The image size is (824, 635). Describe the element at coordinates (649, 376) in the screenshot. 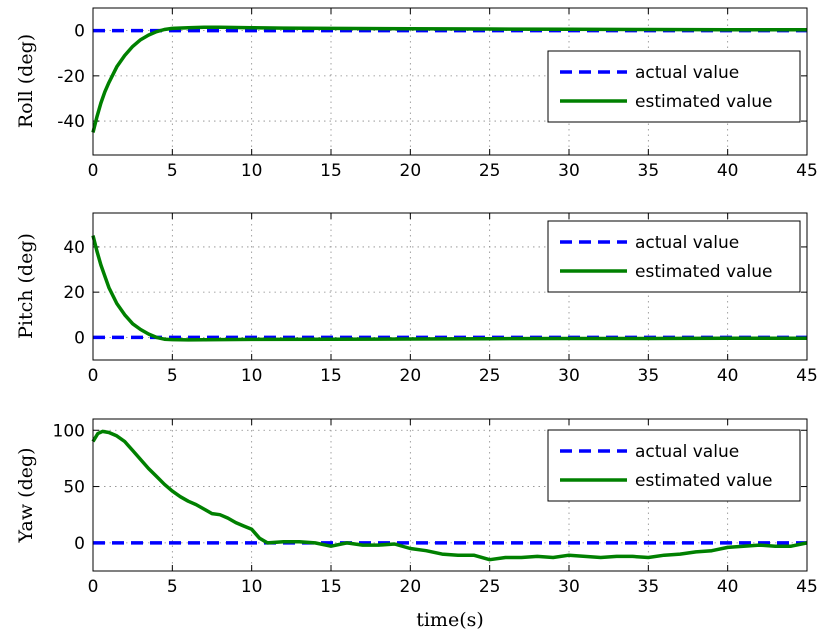

I see `pitch-xtick-label: 35` at that location.